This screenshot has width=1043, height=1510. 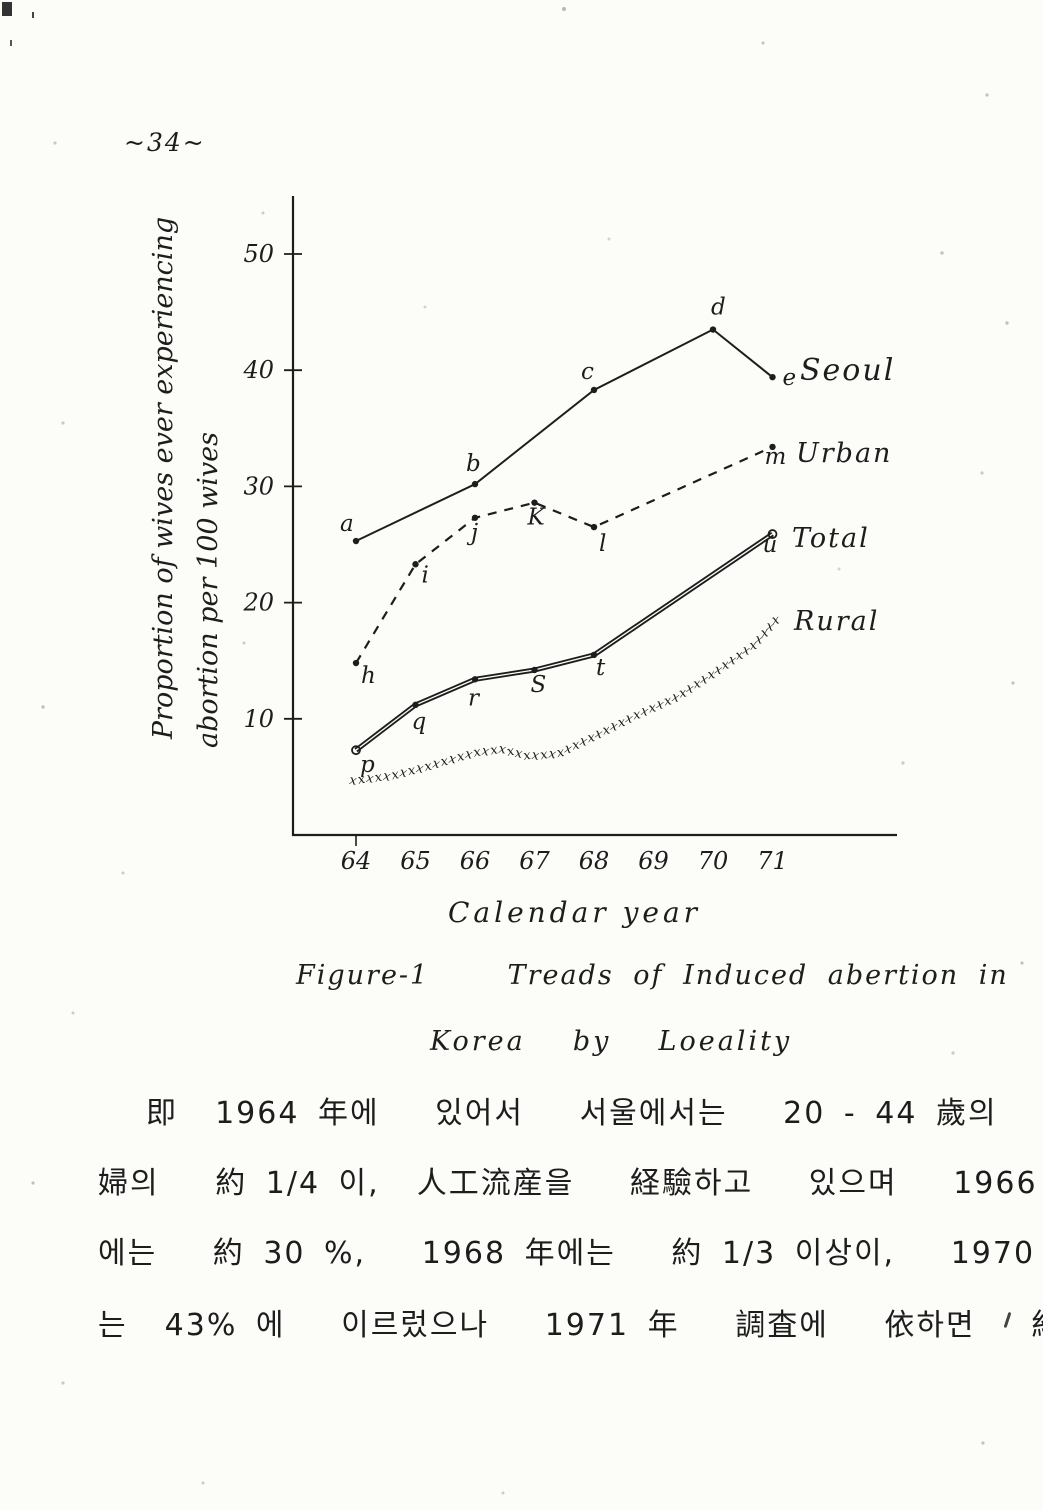 I want to click on y-tick-label: 40, so click(x=258, y=370).